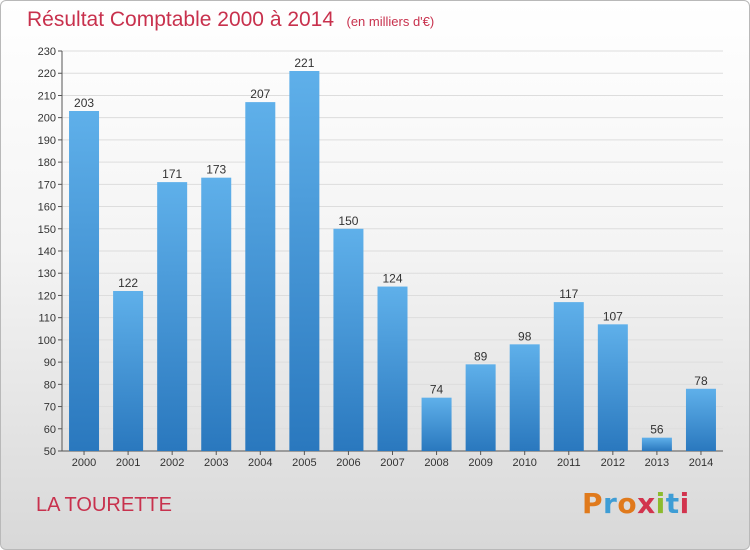 The width and height of the screenshot is (750, 550). Describe the element at coordinates (47, 274) in the screenshot. I see `y-tick-label: 130` at that location.